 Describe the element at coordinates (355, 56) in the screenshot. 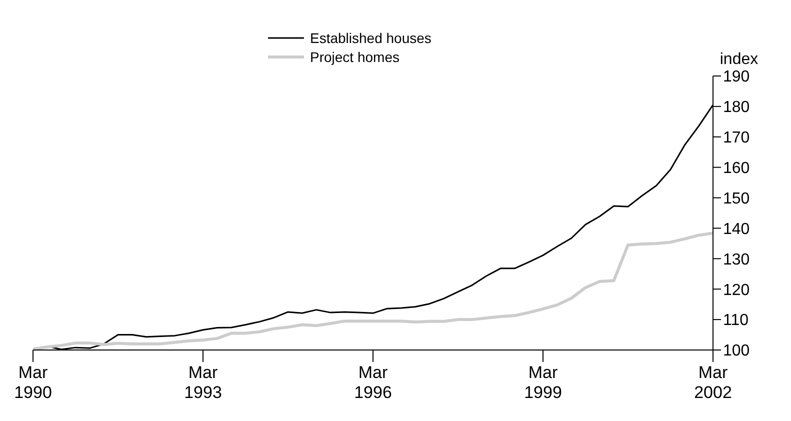

I see `legend-label: Project homes` at that location.